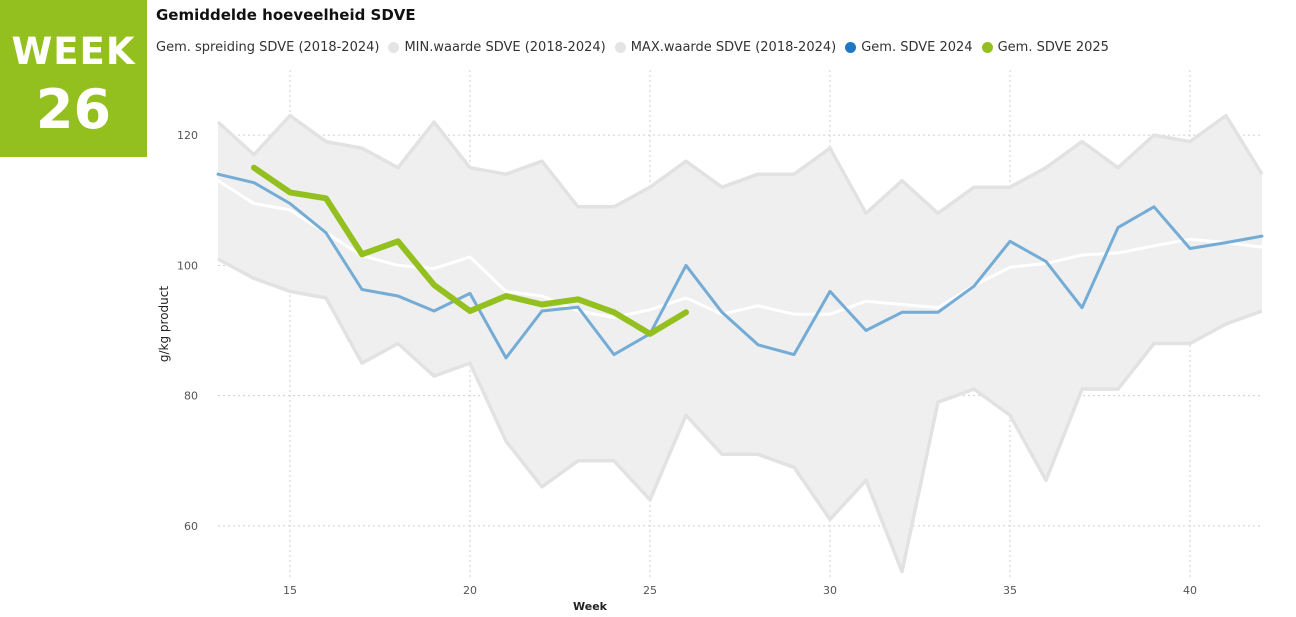 This screenshot has height=617, width=1296. I want to click on x-tick-label: 25, so click(650, 590).